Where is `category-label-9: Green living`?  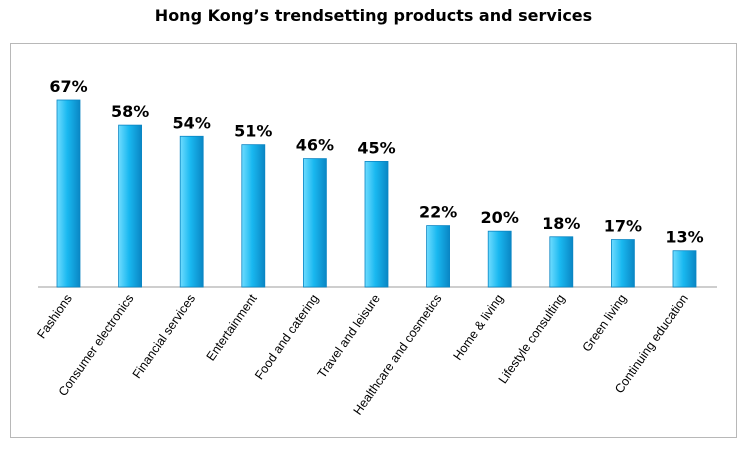 category-label-9: Green living is located at coordinates (605, 323).